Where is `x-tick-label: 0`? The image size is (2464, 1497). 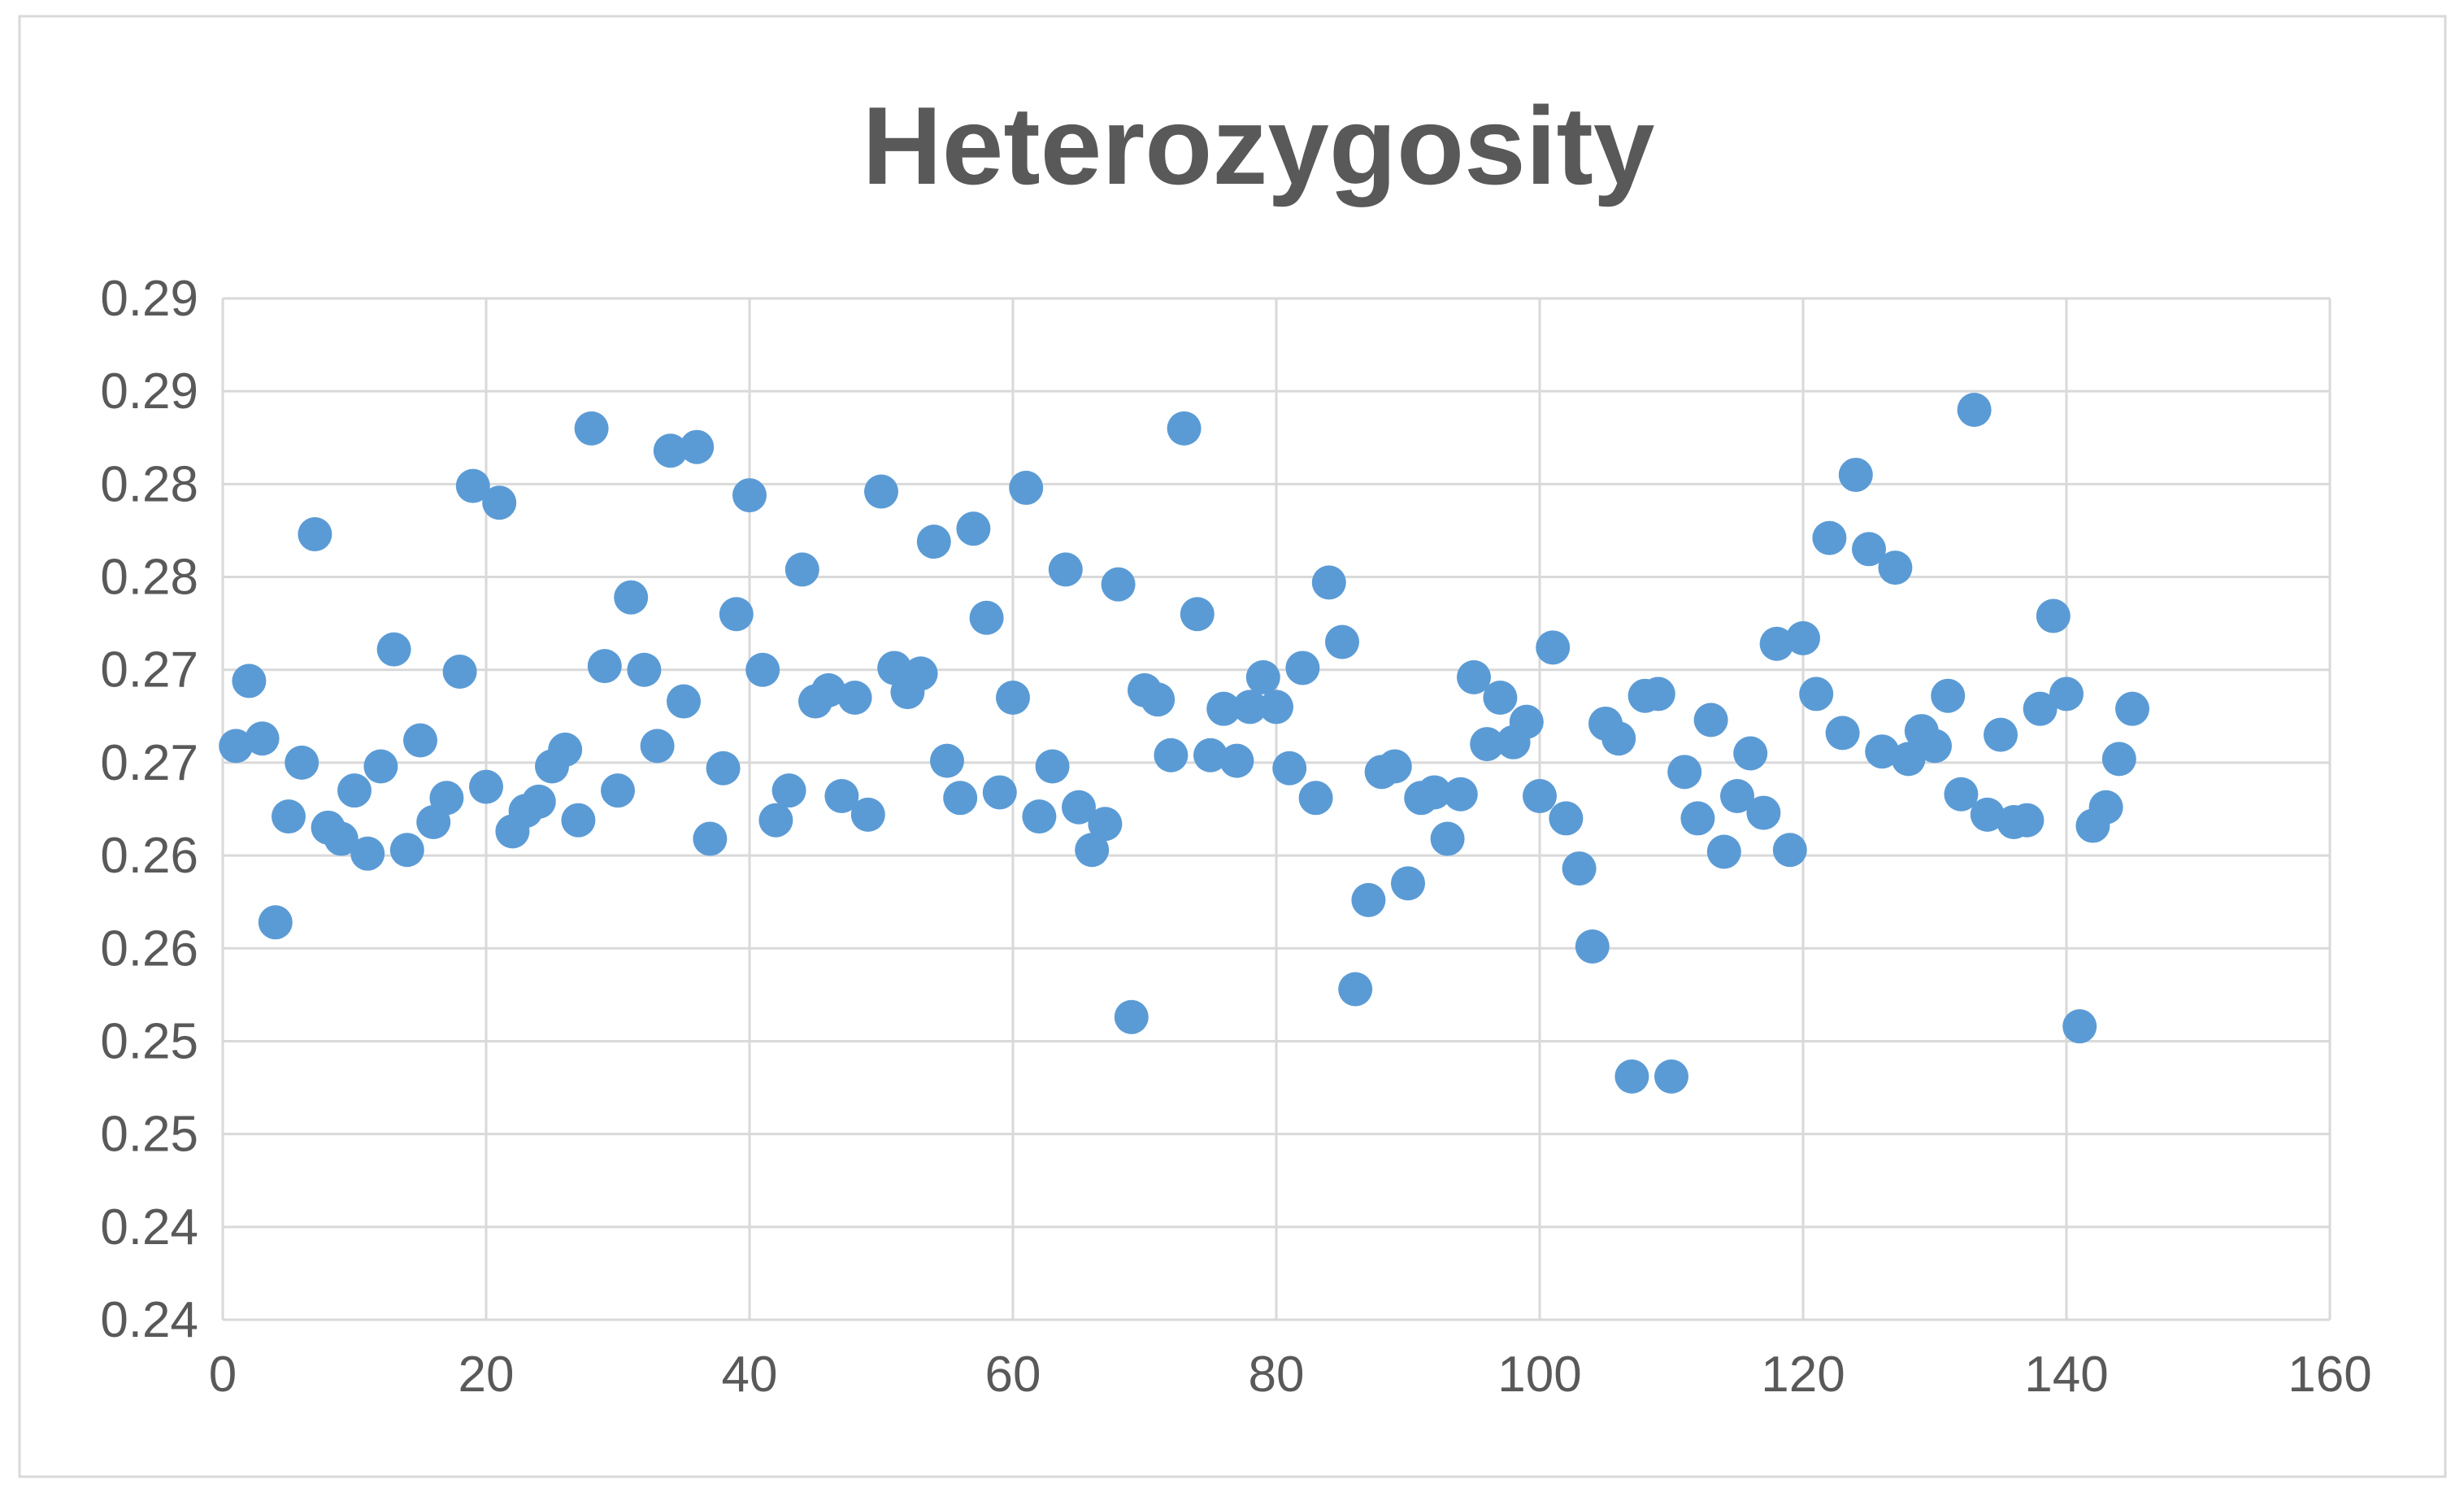
x-tick-label: 0 is located at coordinates (223, 1375).